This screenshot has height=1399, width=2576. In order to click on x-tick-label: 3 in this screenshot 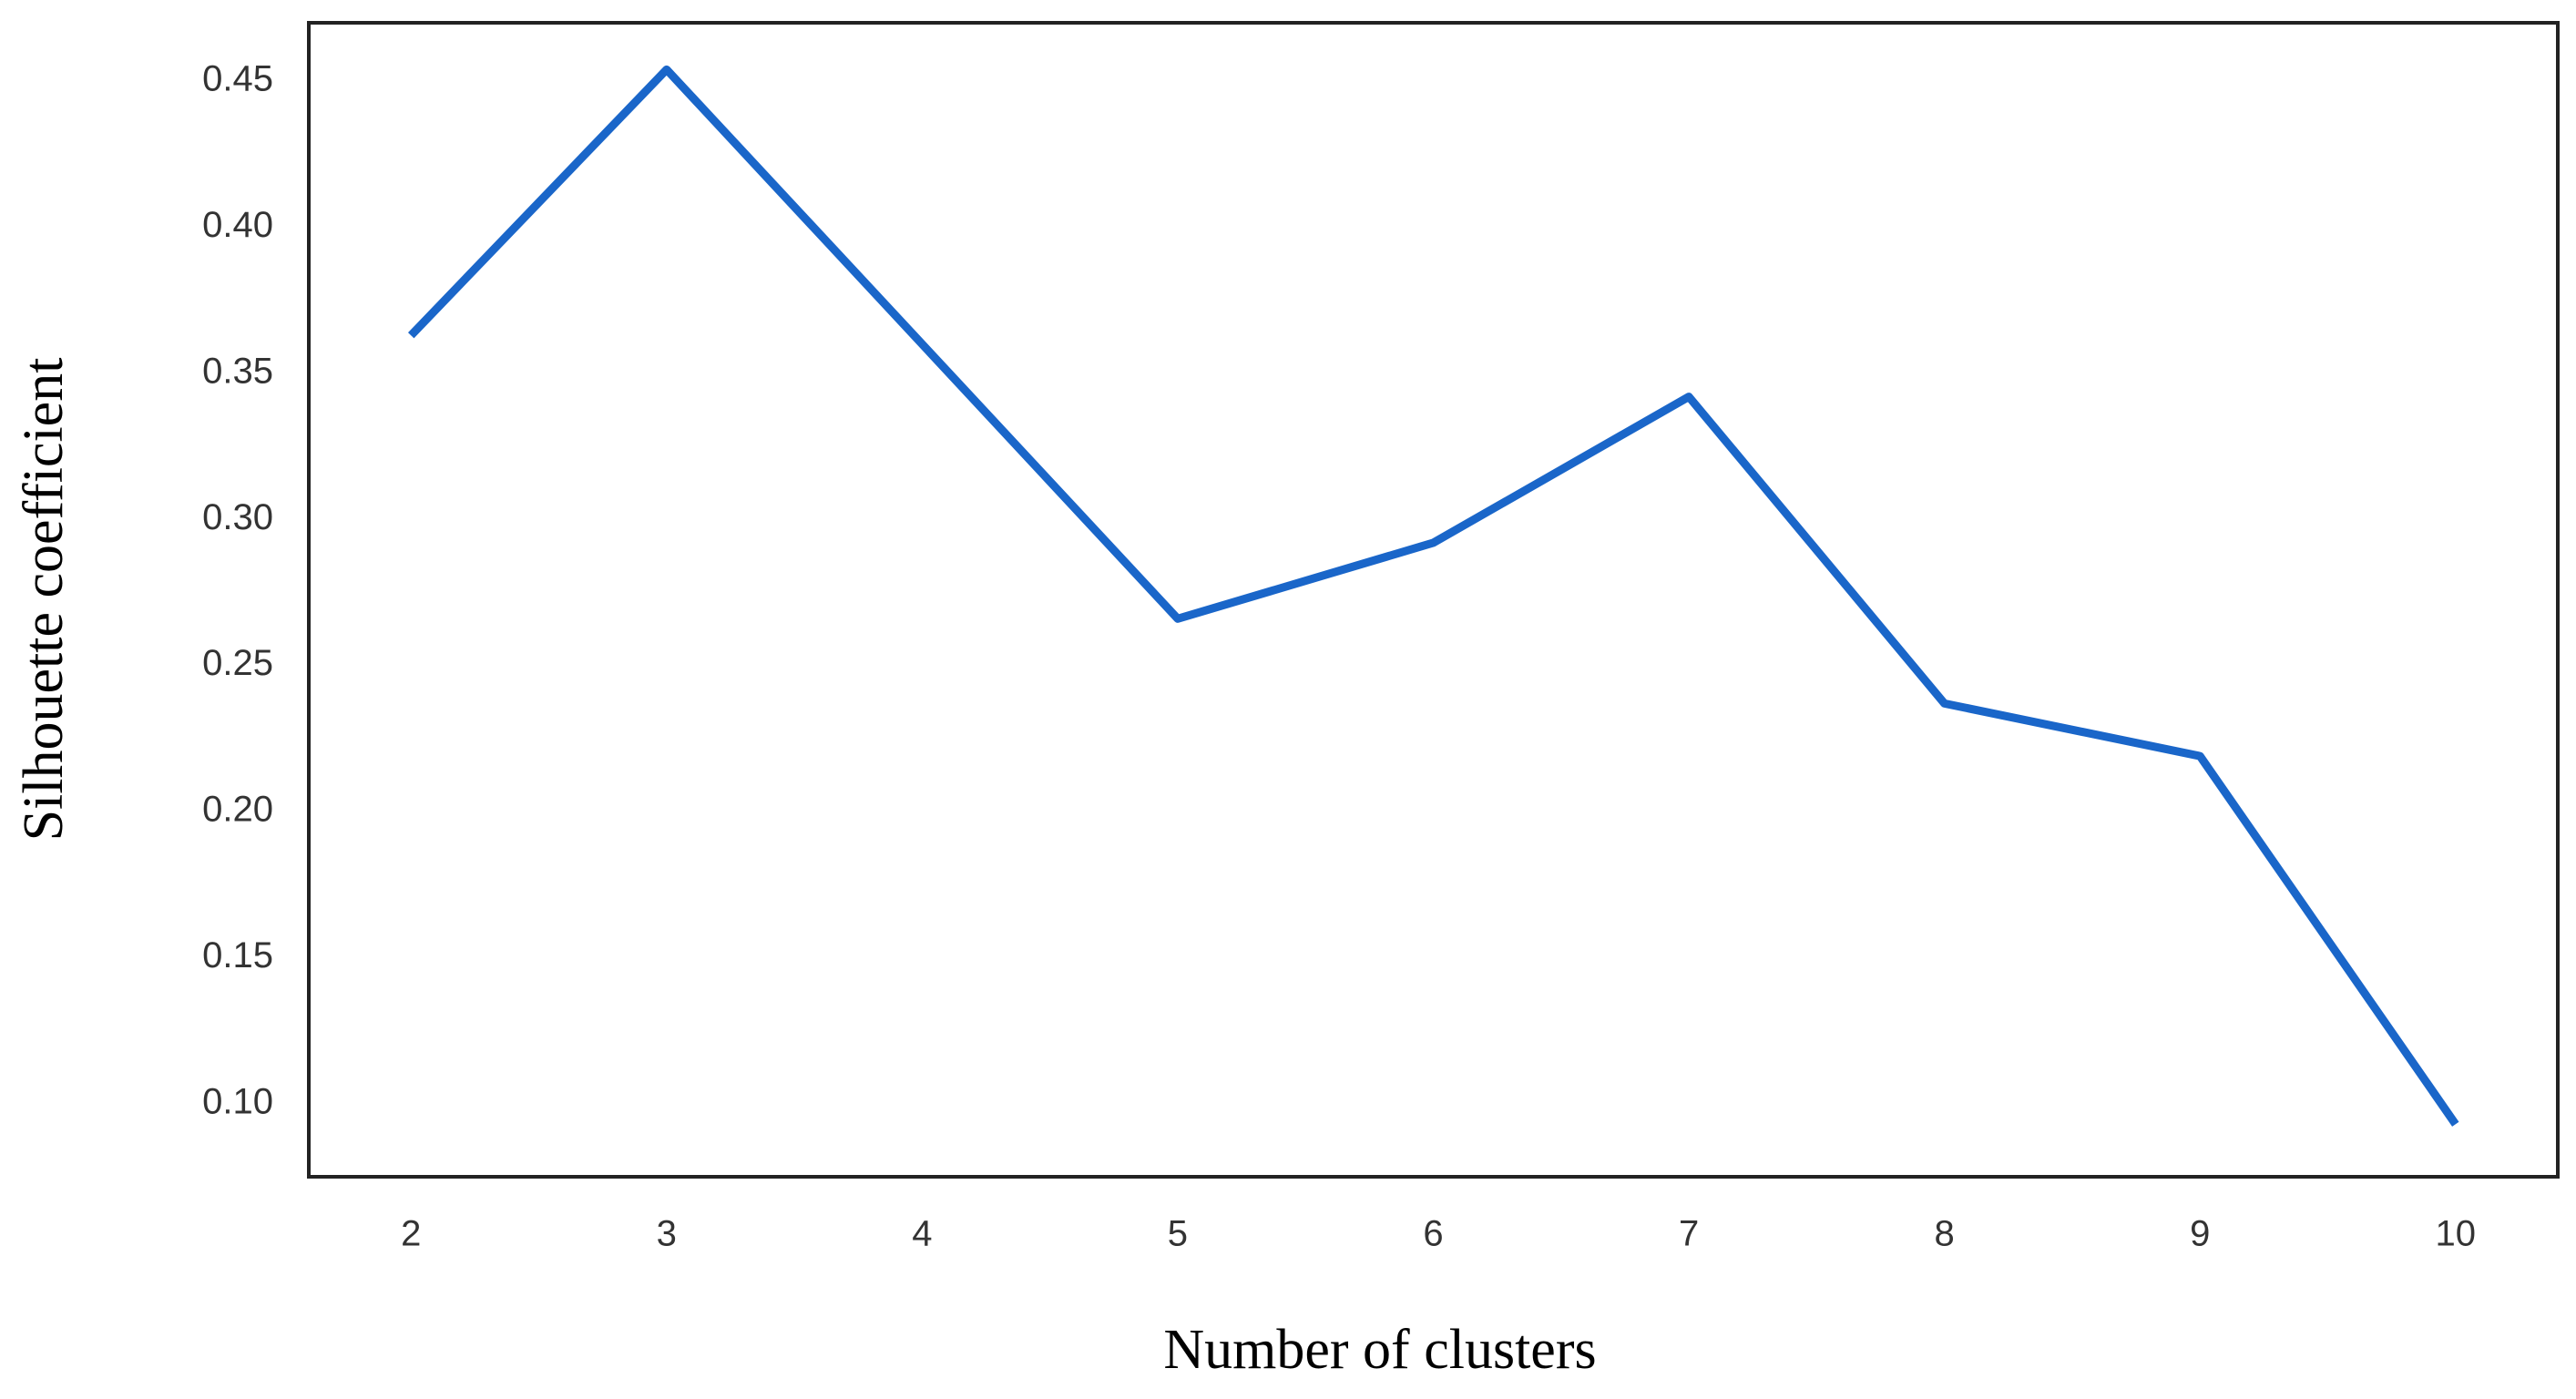, I will do `click(667, 1234)`.